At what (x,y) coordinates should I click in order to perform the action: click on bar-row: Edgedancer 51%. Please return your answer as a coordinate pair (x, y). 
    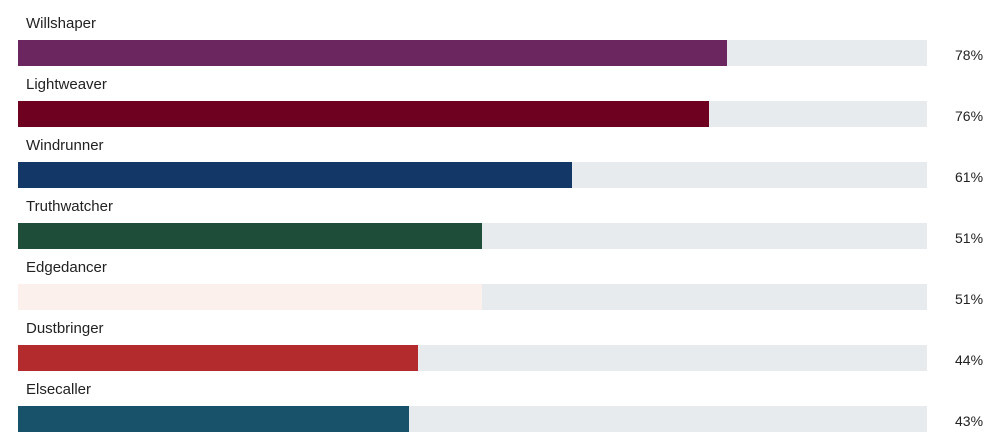
    Looking at the image, I should click on (500, 287).